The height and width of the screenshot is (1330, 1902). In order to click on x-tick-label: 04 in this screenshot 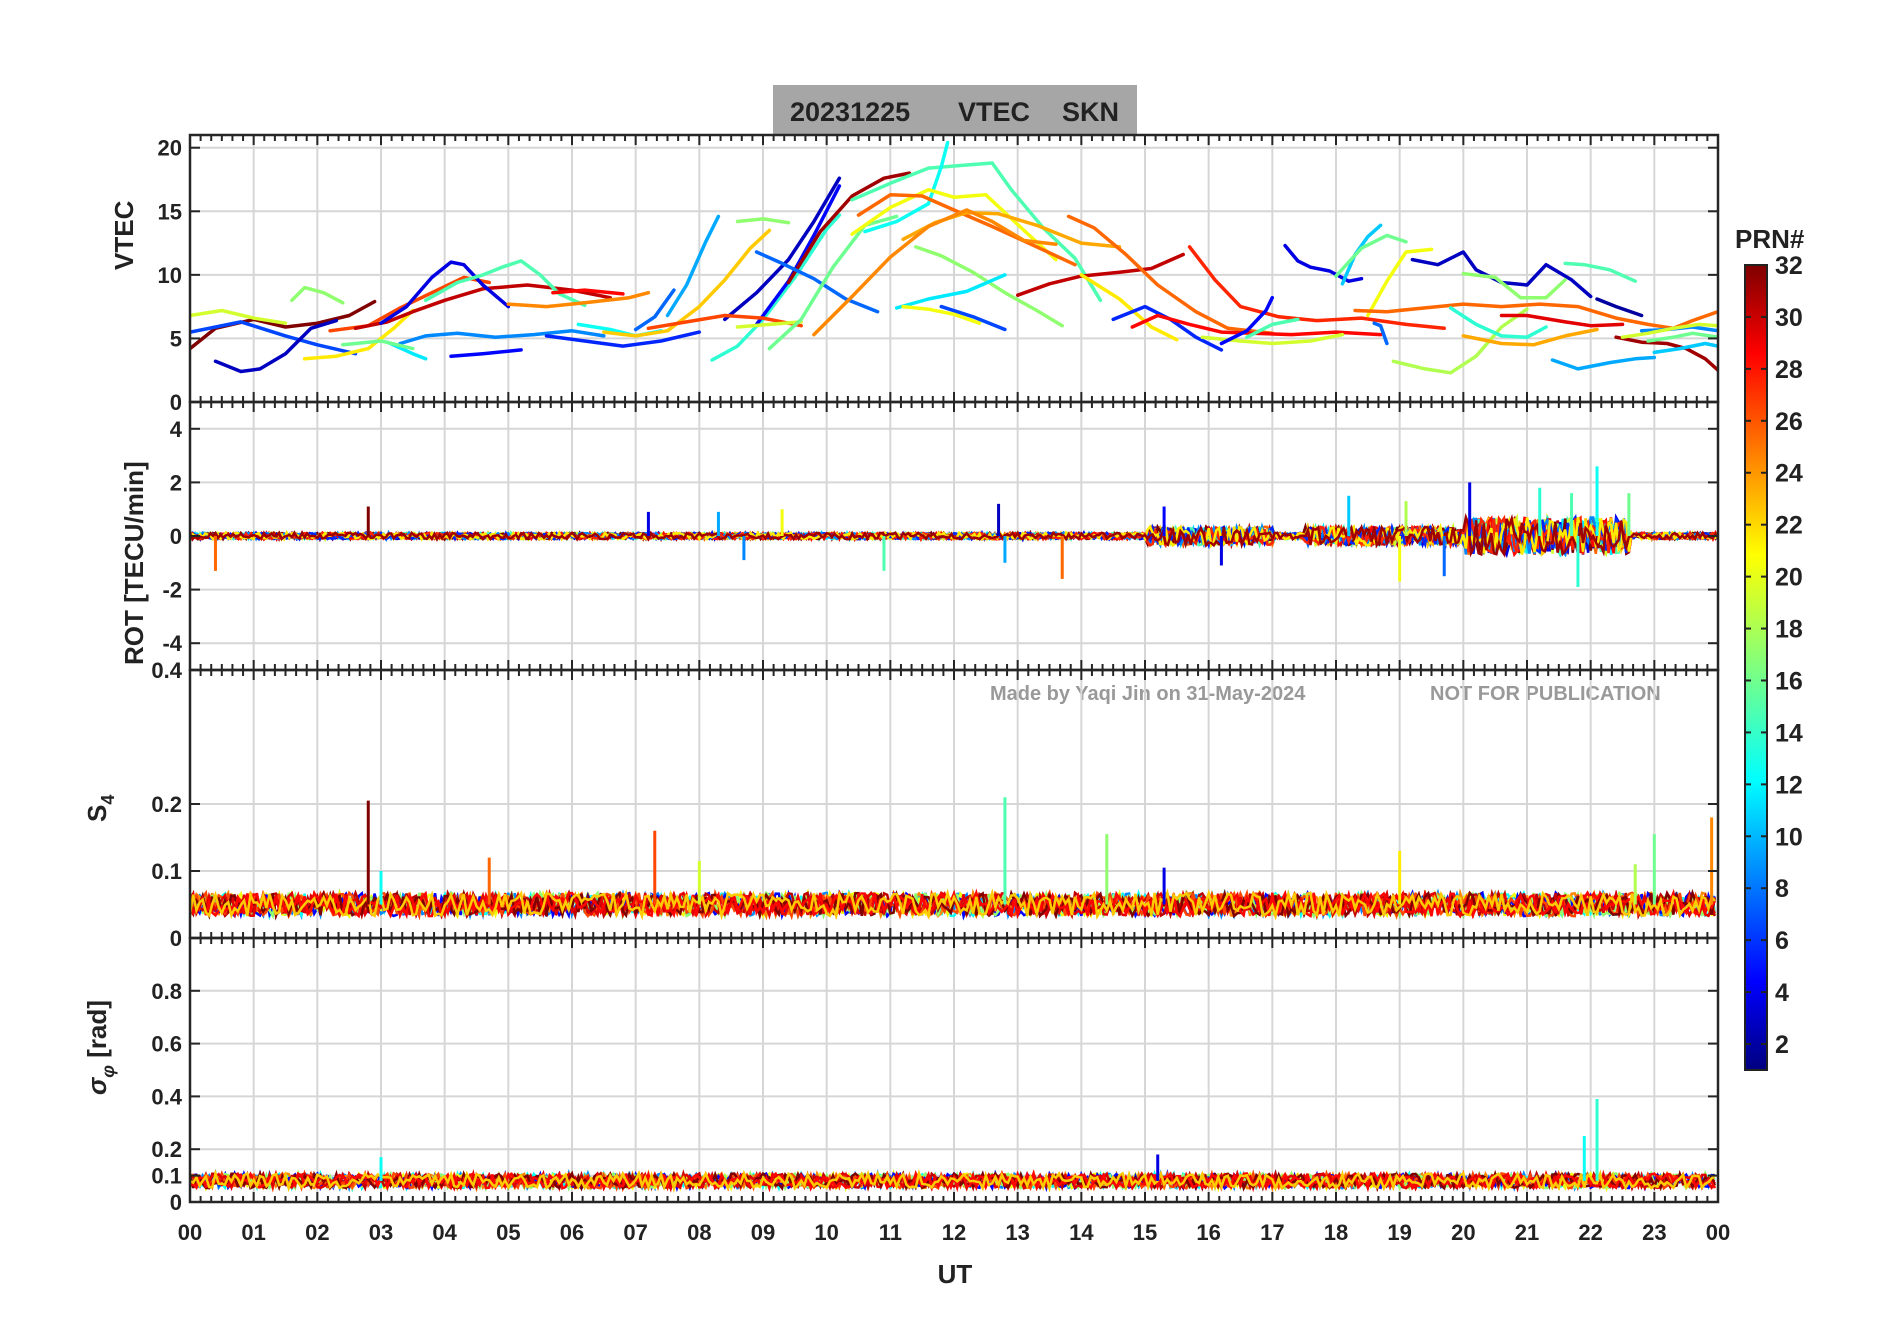, I will do `click(444, 1232)`.